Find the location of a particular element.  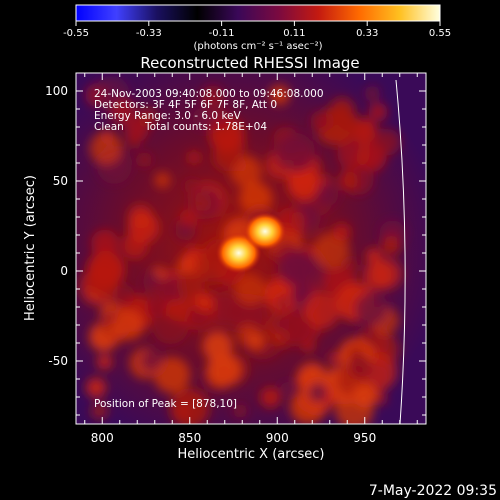

colorbar is located at coordinates (258, 13).